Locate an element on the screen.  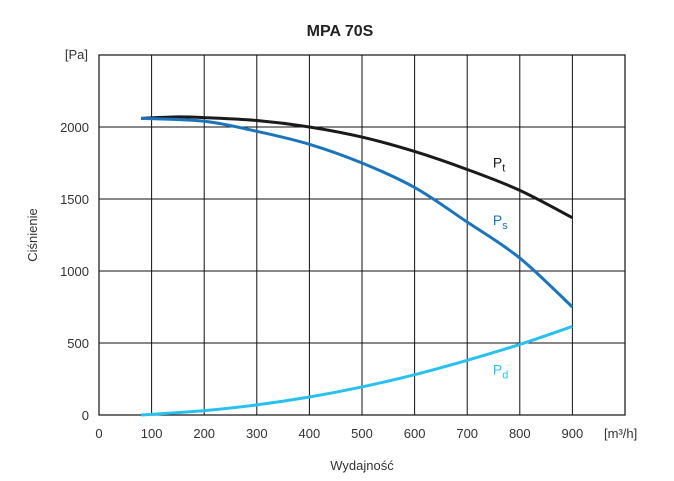
x-tick-label: 700 is located at coordinates (467, 433).